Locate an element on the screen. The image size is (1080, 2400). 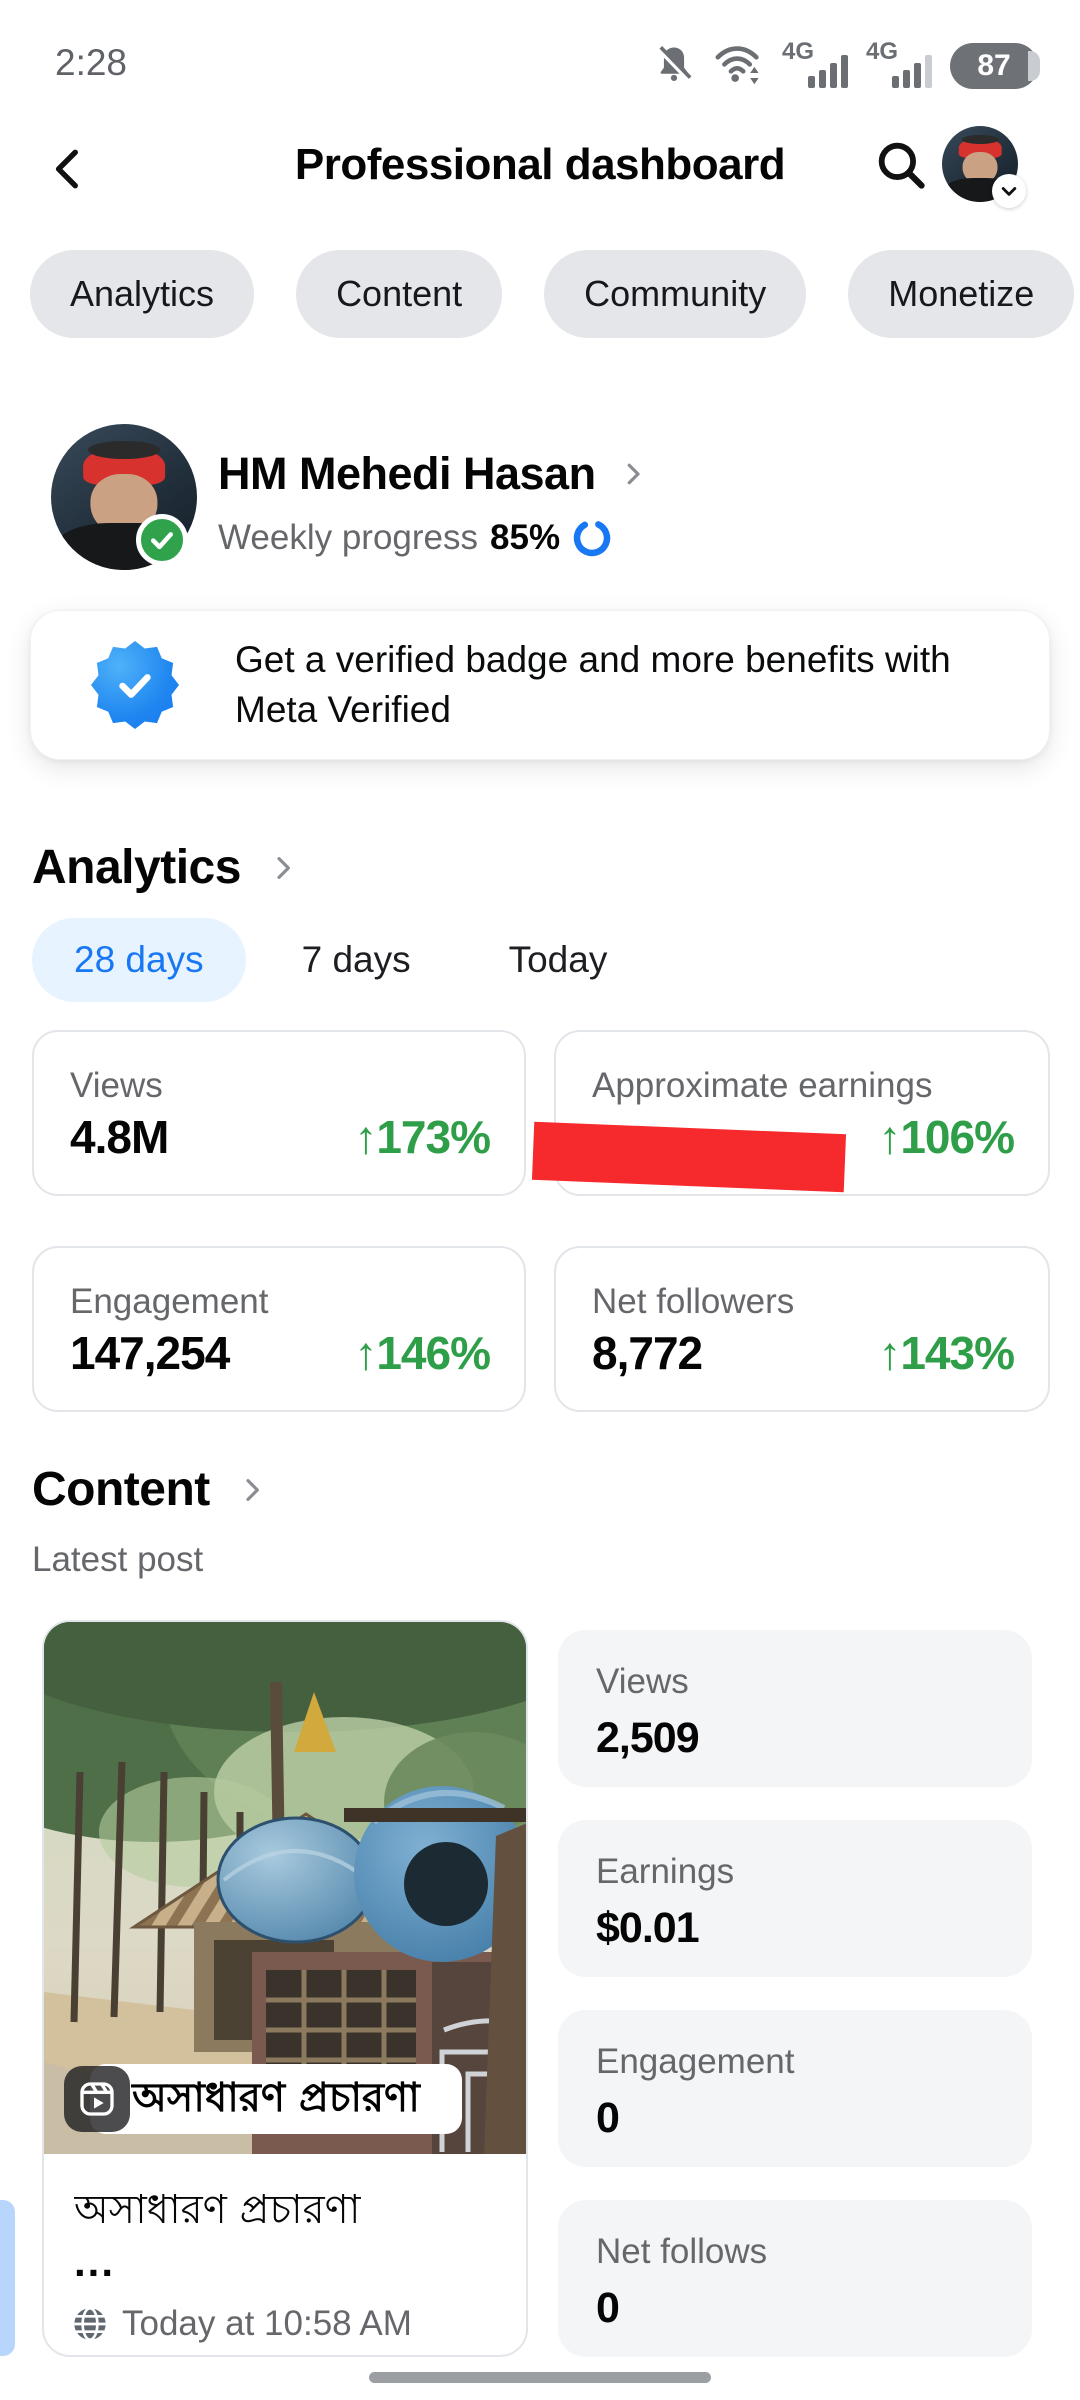
status-icons: 4G 4G 87 is located at coordinates (846, 66).